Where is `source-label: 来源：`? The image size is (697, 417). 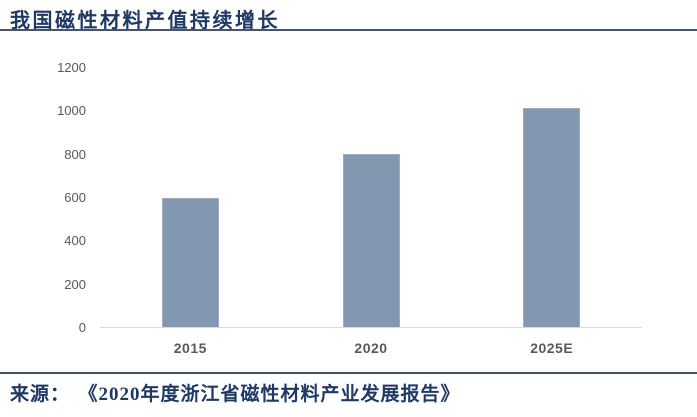 source-label: 来源： is located at coordinates (40, 394).